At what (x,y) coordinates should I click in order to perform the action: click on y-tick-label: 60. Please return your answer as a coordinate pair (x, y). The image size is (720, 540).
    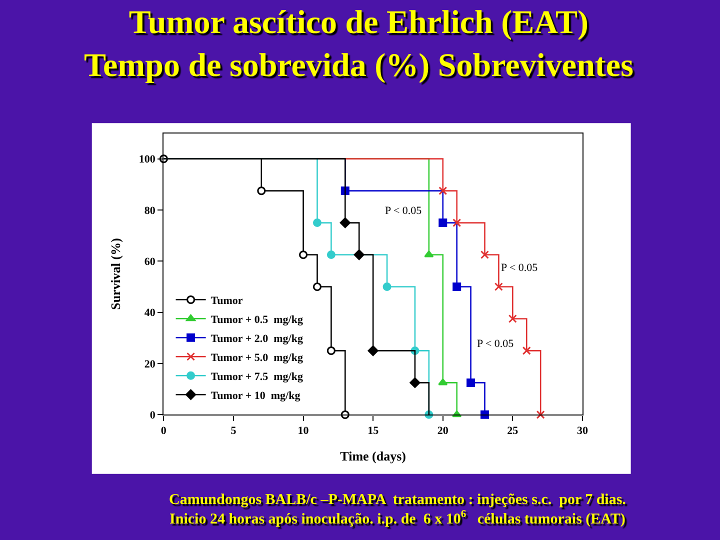
    Looking at the image, I should click on (150, 262).